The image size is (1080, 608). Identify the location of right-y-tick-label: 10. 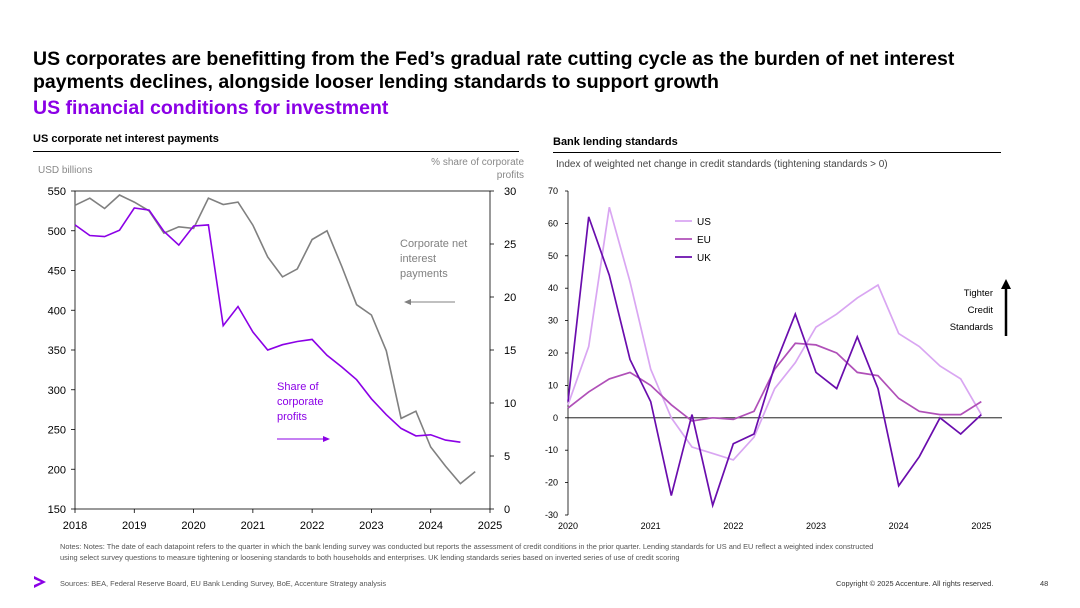
(510, 404).